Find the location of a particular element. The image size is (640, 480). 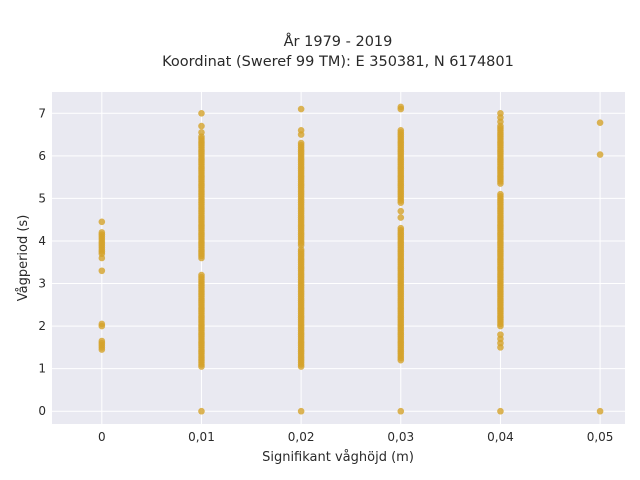

y-tick-label: 4 is located at coordinates (42, 241).